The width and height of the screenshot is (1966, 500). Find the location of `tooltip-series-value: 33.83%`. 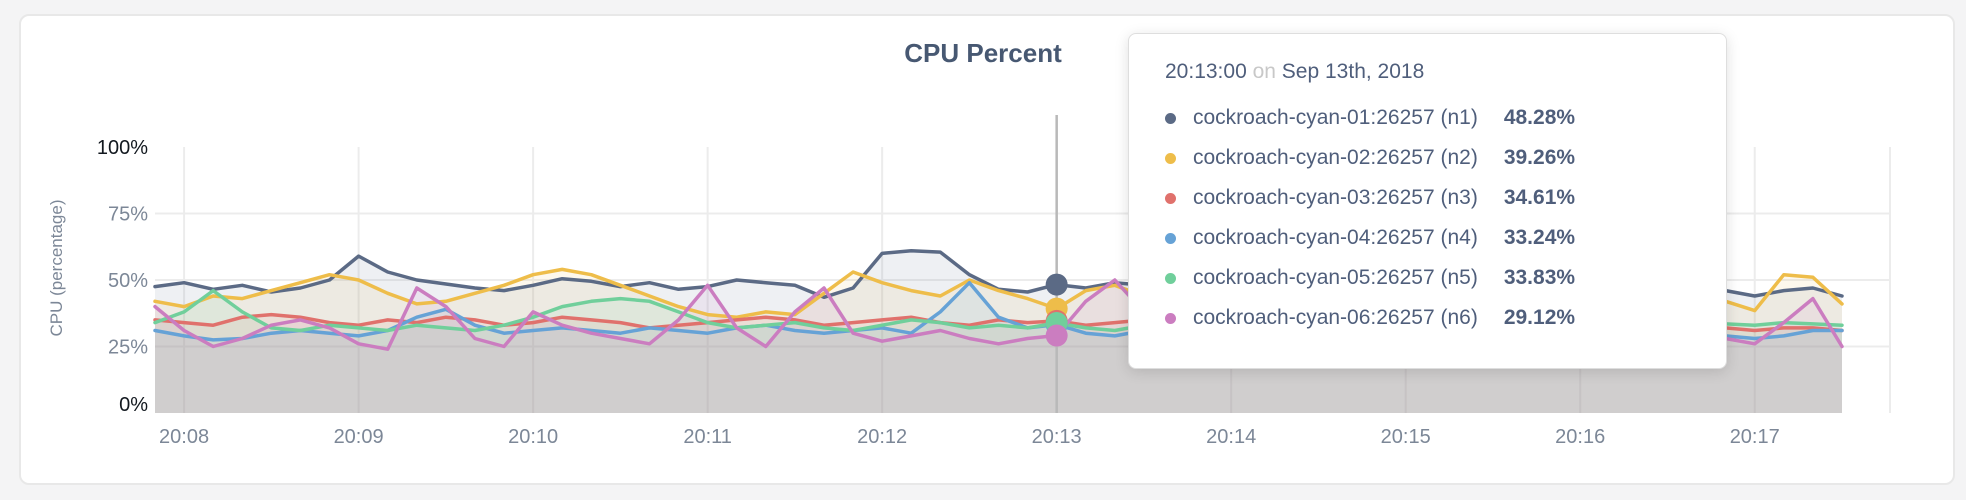

tooltip-series-value: 33.83% is located at coordinates (1539, 277).